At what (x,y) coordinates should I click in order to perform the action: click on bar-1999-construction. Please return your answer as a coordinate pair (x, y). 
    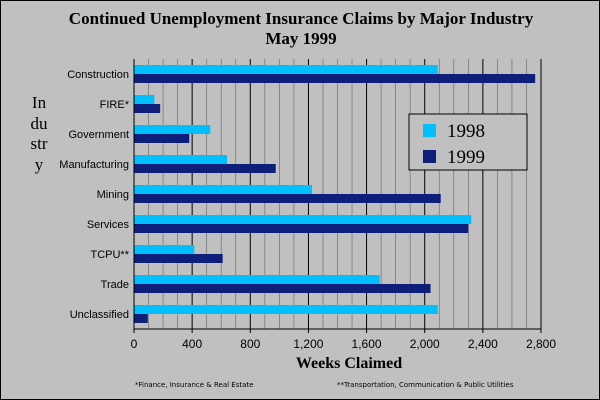
    Looking at the image, I should click on (335, 78).